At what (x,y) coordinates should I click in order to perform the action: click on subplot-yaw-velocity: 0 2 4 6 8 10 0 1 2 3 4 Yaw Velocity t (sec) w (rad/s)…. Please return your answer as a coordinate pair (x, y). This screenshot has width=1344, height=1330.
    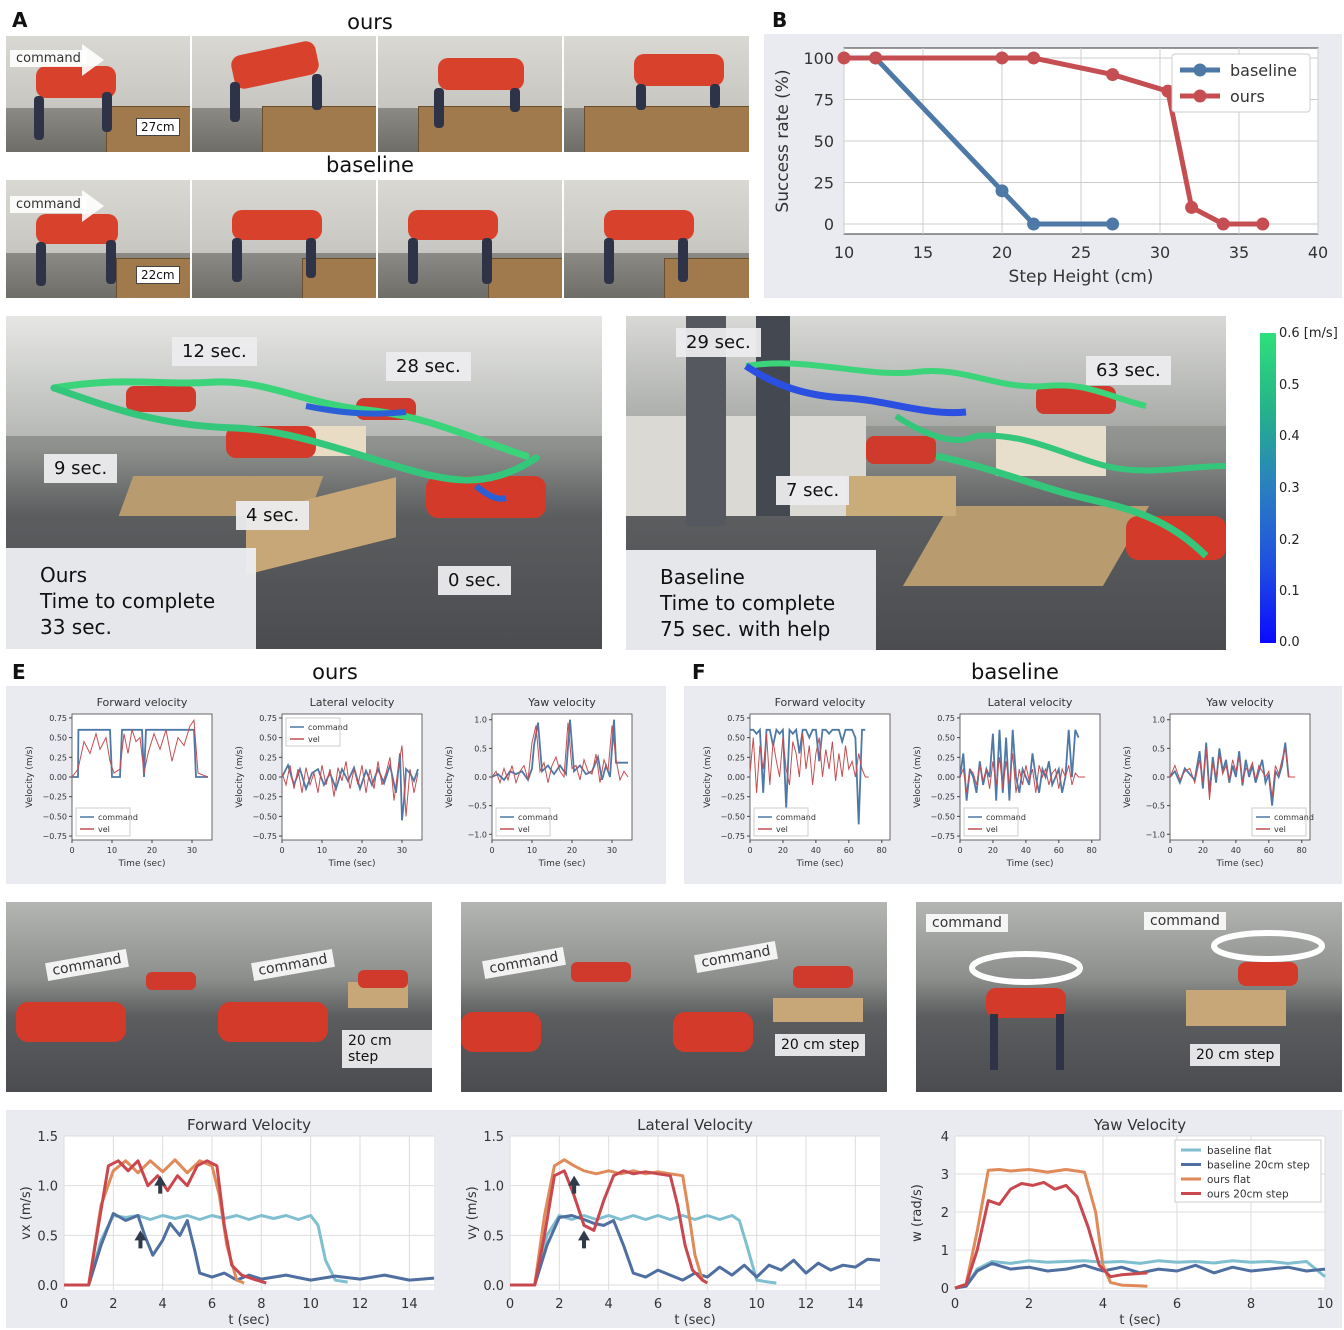
    Looking at the image, I should click on (1121, 1222).